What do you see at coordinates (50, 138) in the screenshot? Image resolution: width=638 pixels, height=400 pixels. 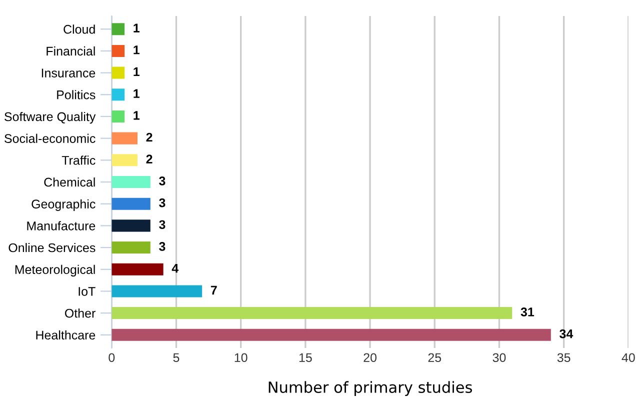 I see `y-tick-label: Social-economic` at bounding box center [50, 138].